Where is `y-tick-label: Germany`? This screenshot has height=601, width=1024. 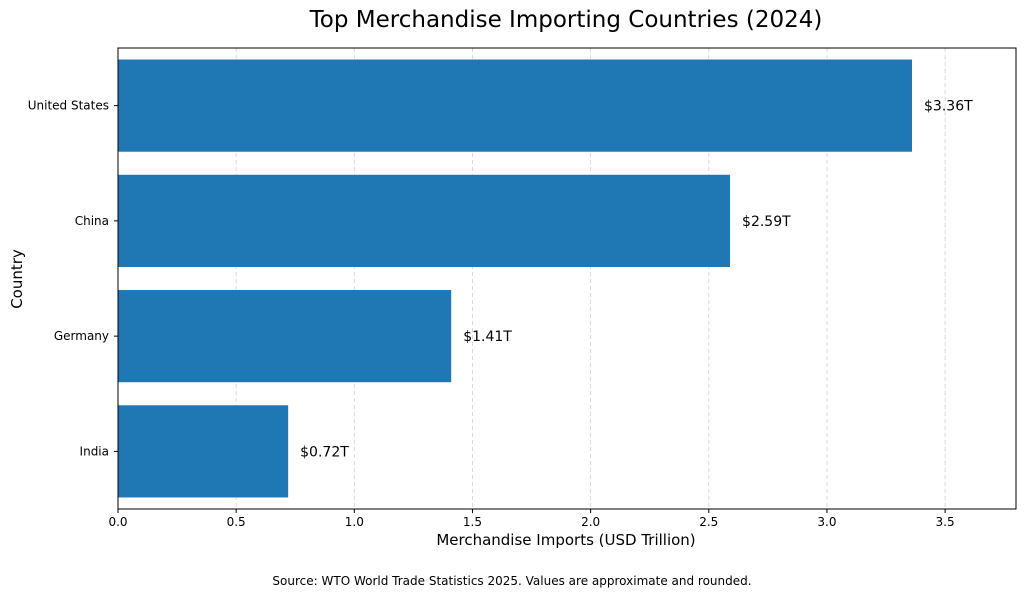
y-tick-label: Germany is located at coordinates (81, 336).